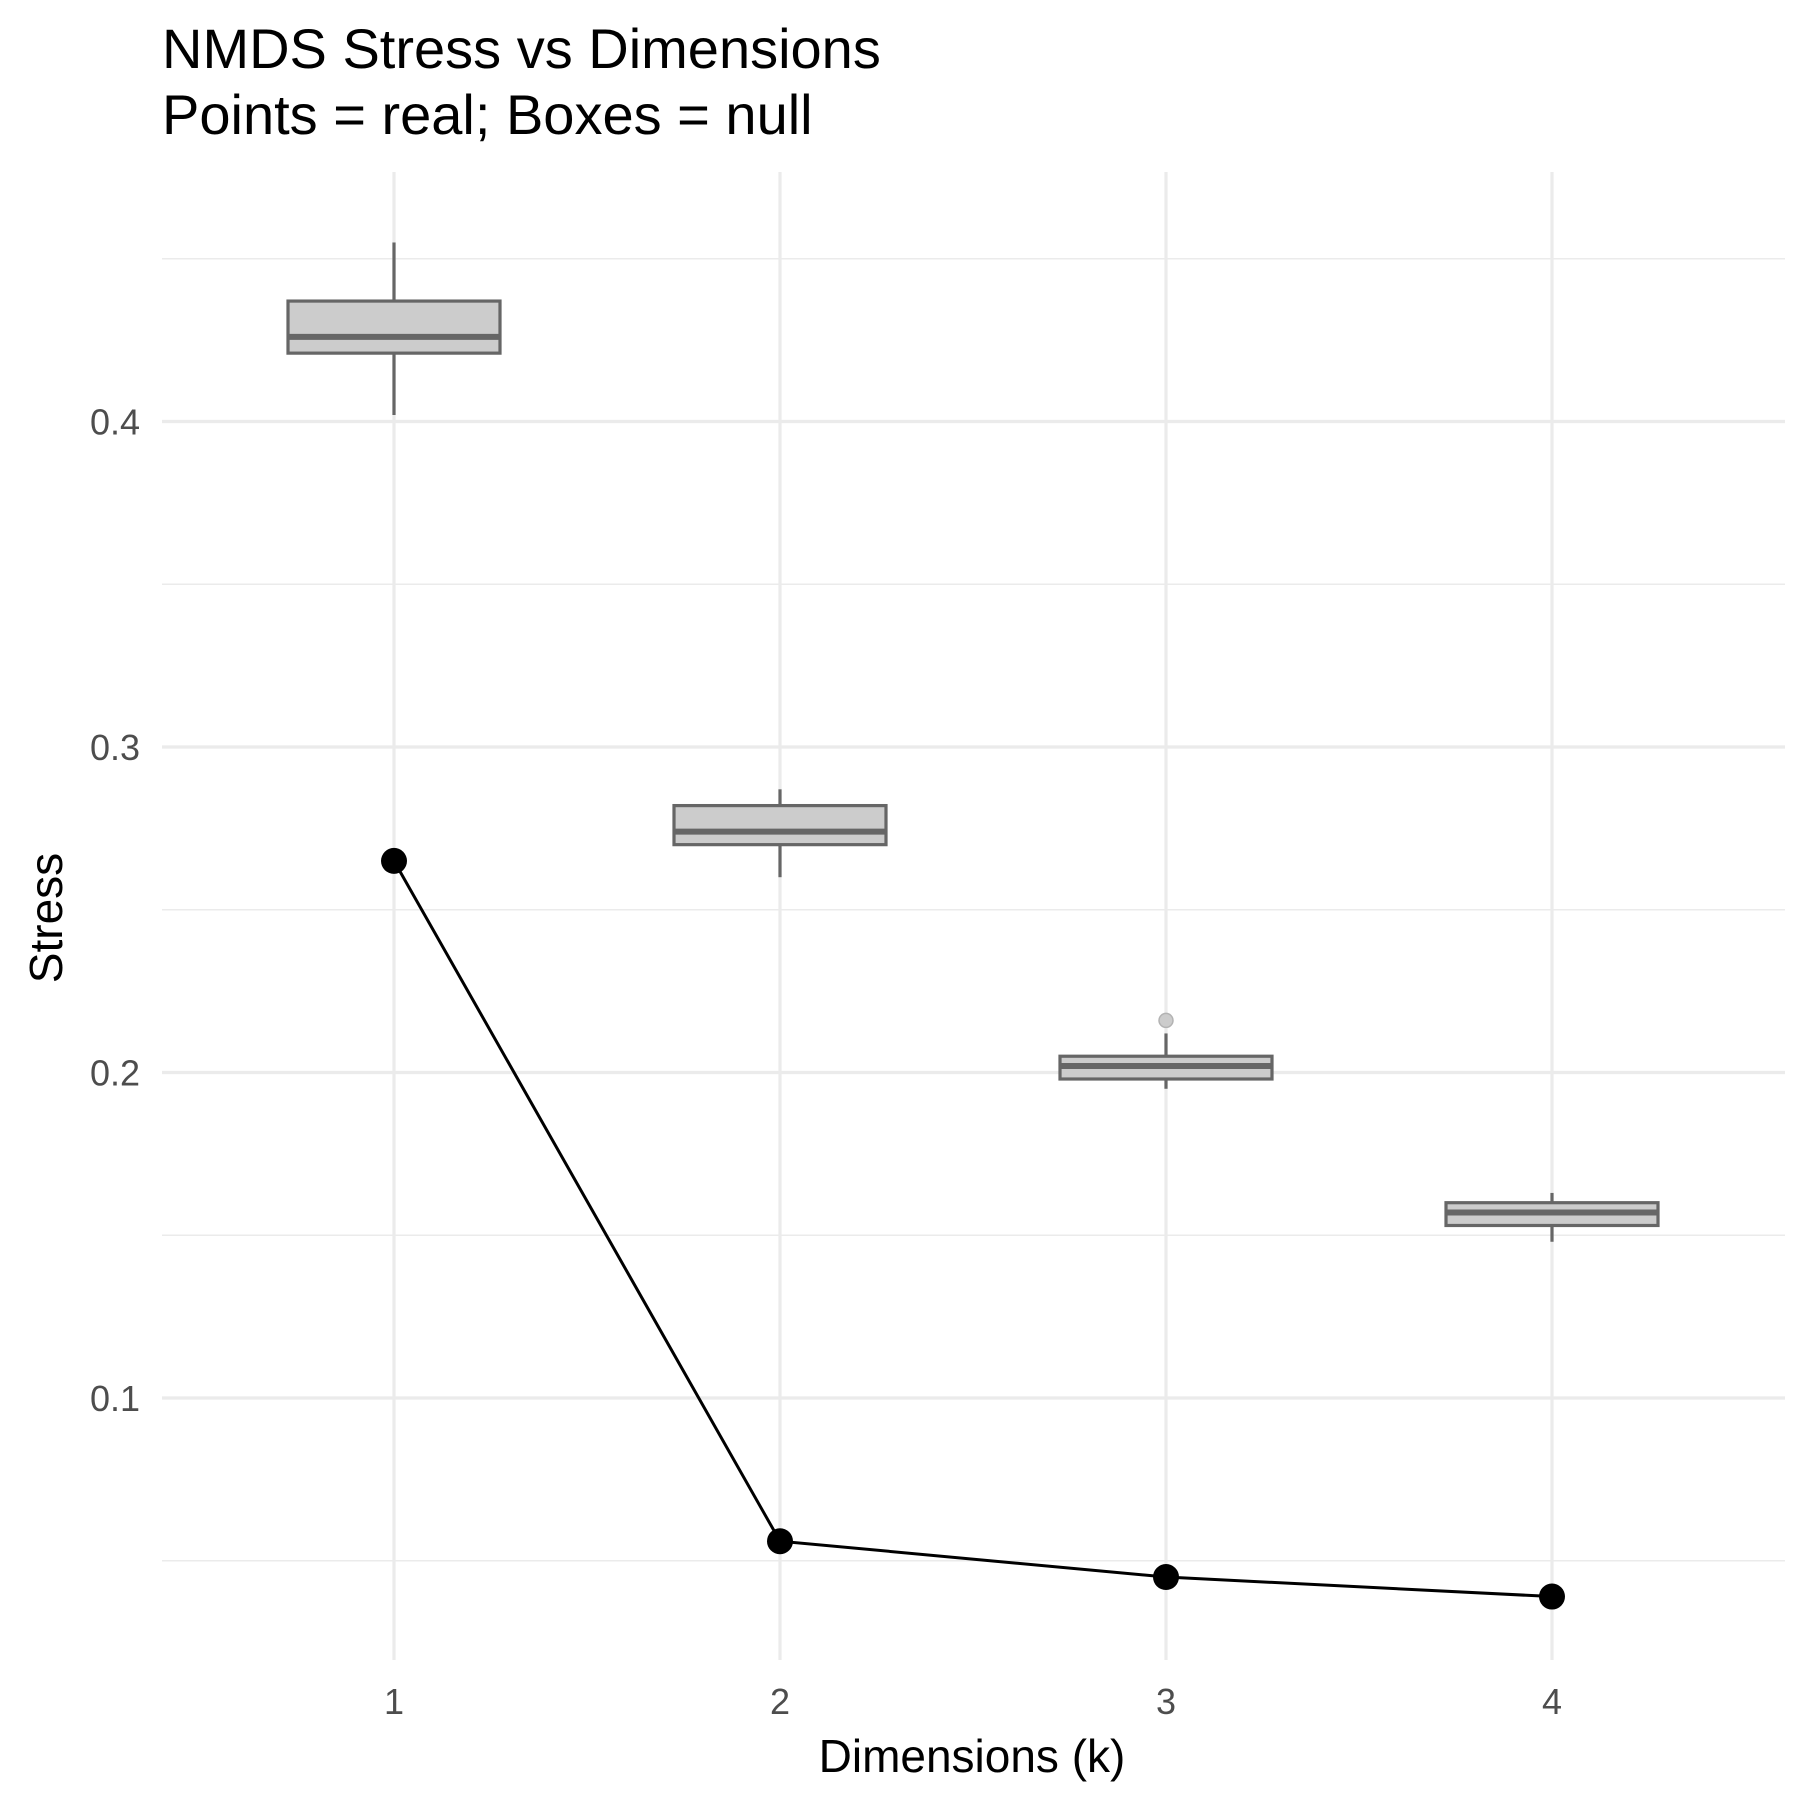 The height and width of the screenshot is (1800, 1800). Describe the element at coordinates (1552, 1596) in the screenshot. I see `real-stress-point-k4` at that location.